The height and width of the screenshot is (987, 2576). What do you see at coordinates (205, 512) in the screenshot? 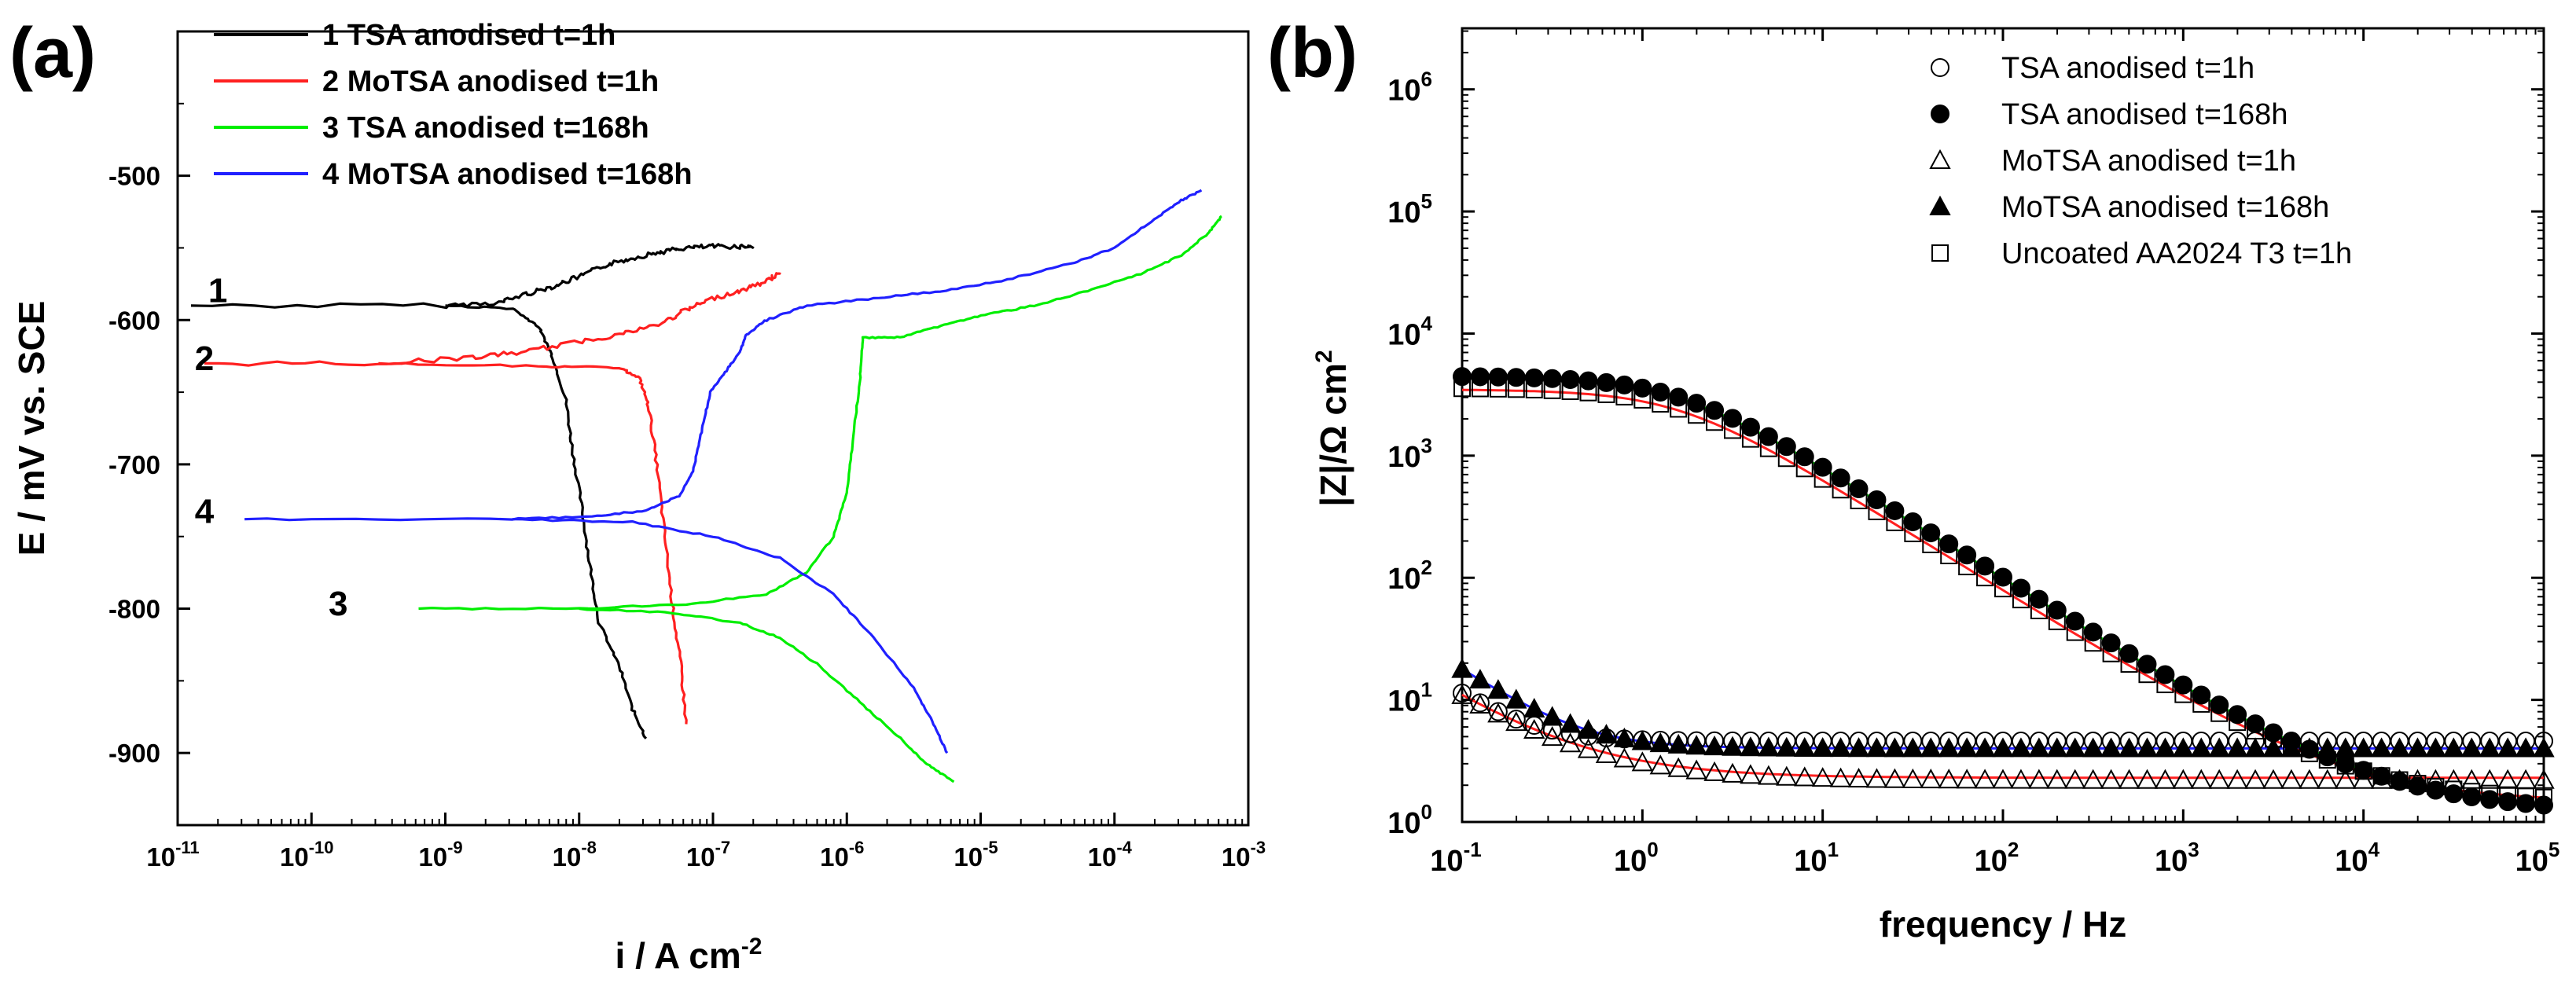
I see `a-curve-number-label: 4` at bounding box center [205, 512].